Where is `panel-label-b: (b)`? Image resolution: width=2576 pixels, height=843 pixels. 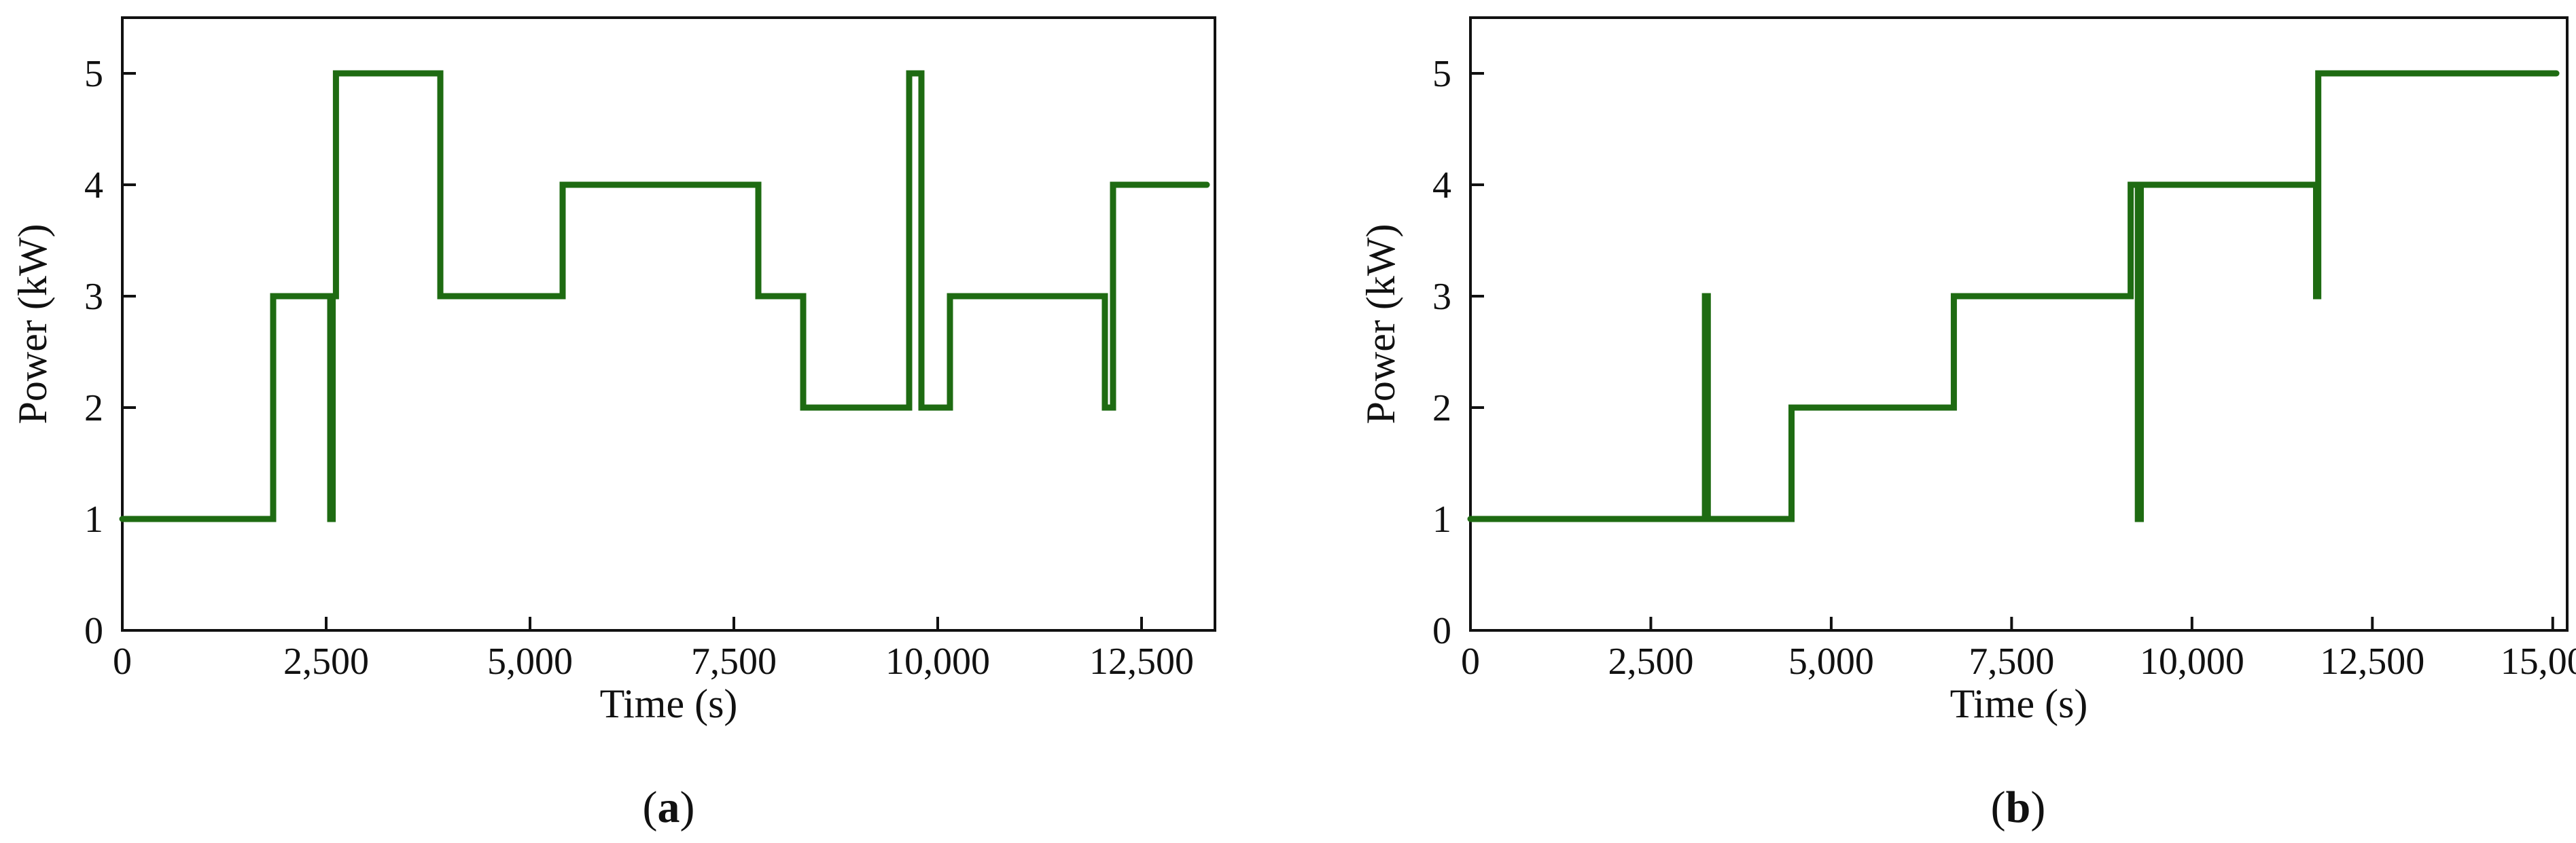 panel-label-b: (b) is located at coordinates (2018, 807).